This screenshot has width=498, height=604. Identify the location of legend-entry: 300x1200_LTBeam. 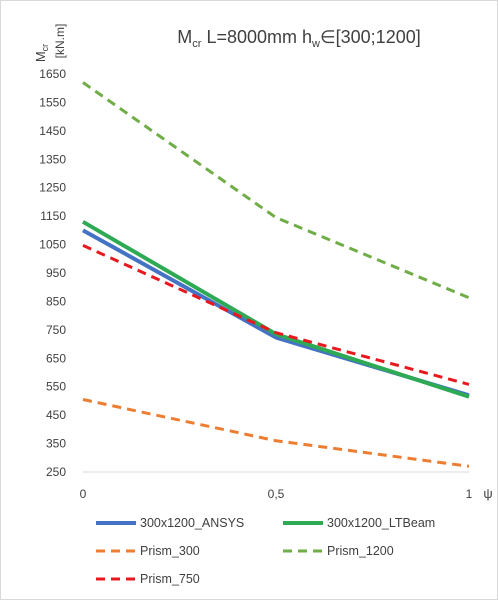
(381, 523).